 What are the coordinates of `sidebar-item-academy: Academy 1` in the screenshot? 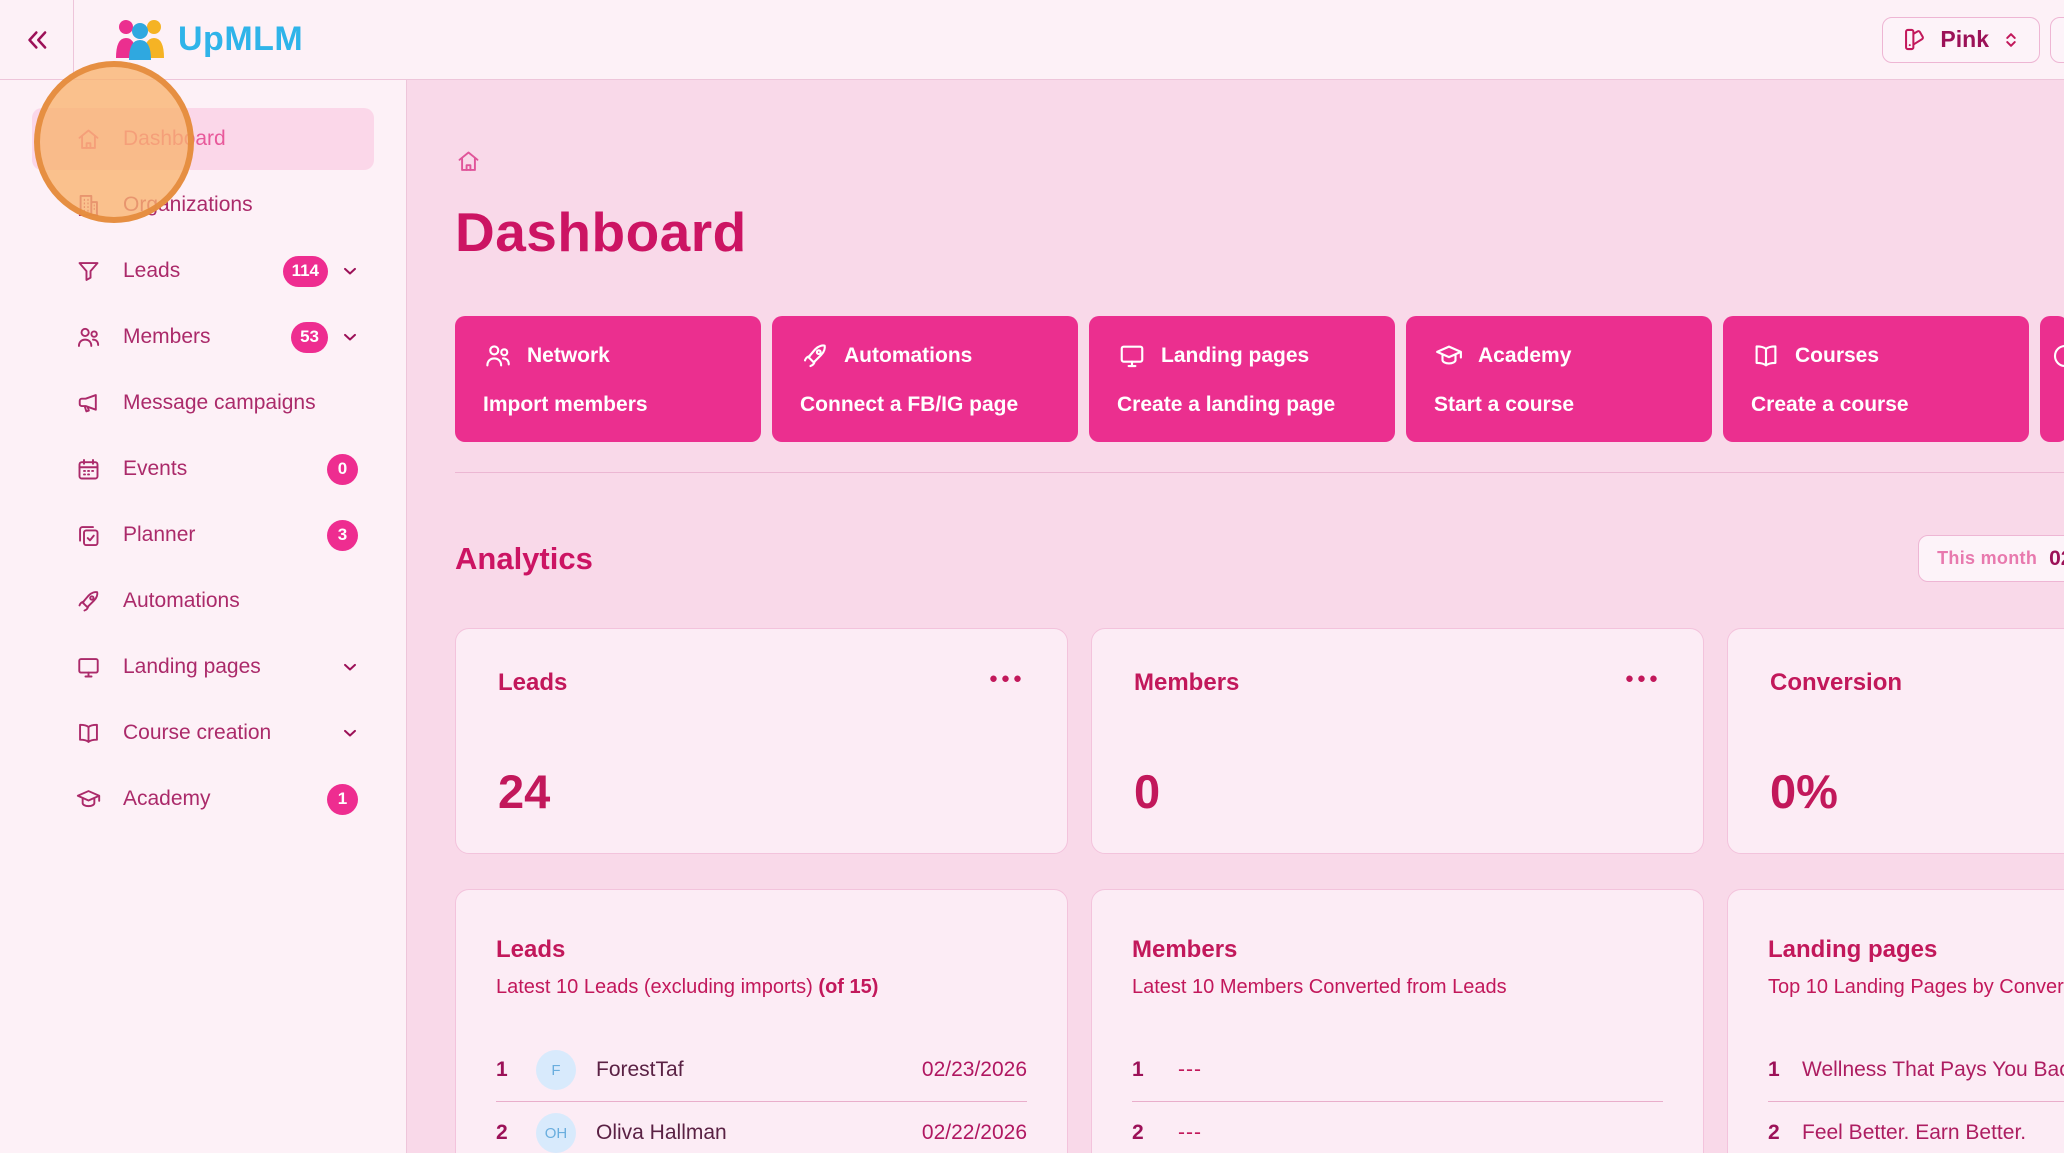 It's located at (203, 799).